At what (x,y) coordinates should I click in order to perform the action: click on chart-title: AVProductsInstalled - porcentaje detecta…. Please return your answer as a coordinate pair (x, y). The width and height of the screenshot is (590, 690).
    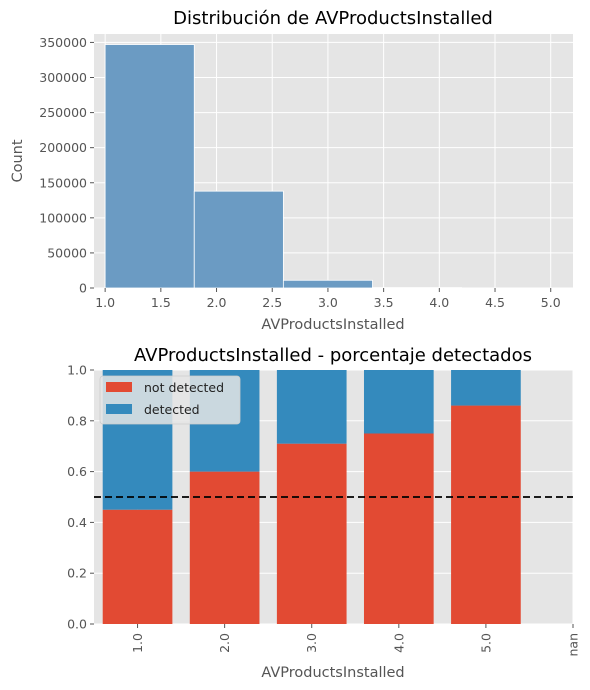
    Looking at the image, I should click on (333, 355).